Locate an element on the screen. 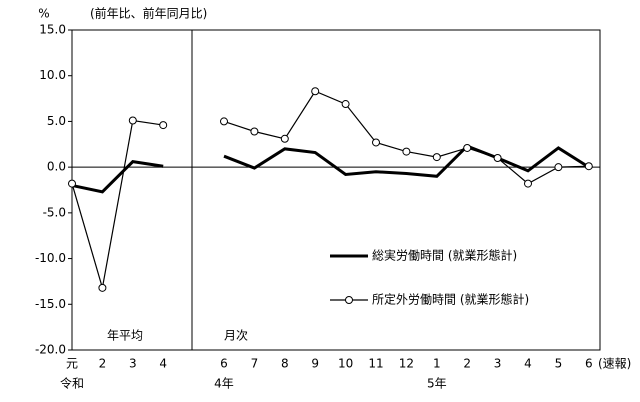  x-tick-label: 10 is located at coordinates (345, 364).